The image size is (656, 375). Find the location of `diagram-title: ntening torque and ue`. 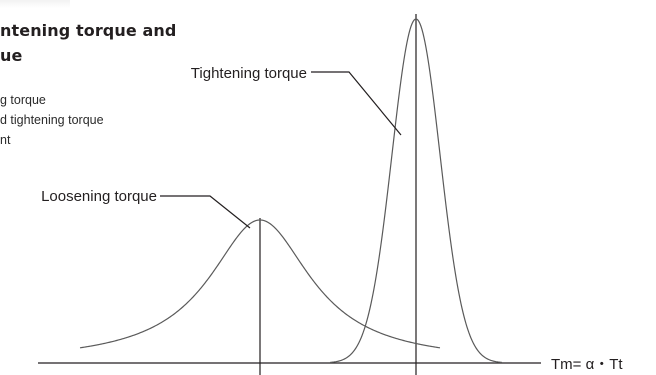

diagram-title: ntening torque and ue is located at coordinates (100, 43).